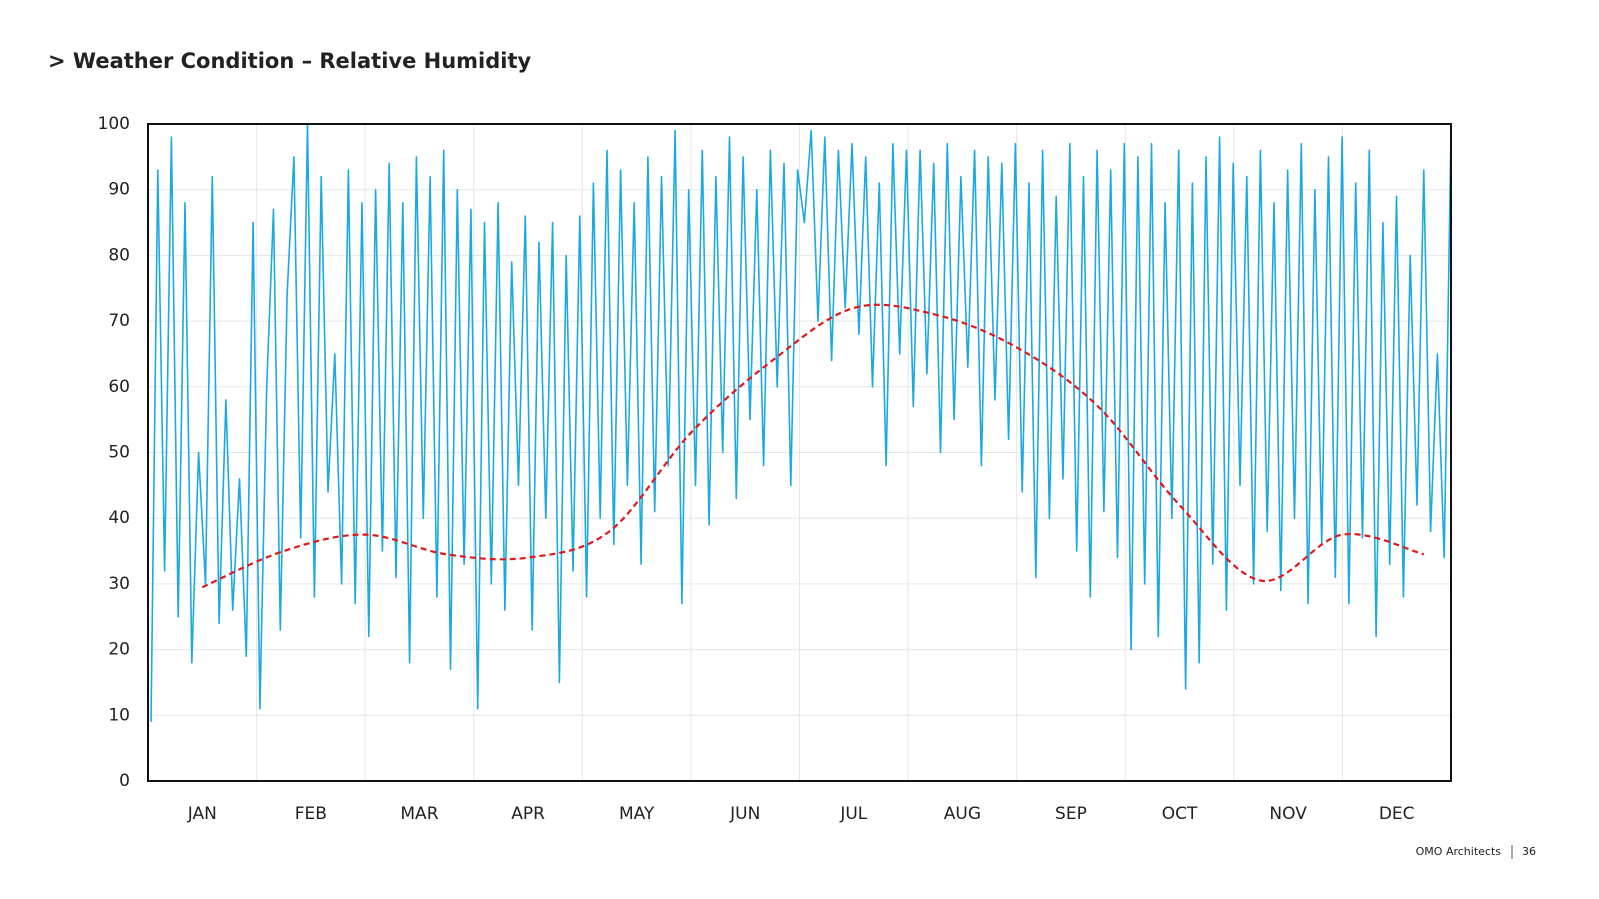  Describe the element at coordinates (124, 781) in the screenshot. I see `y-tick-label: 0` at that location.